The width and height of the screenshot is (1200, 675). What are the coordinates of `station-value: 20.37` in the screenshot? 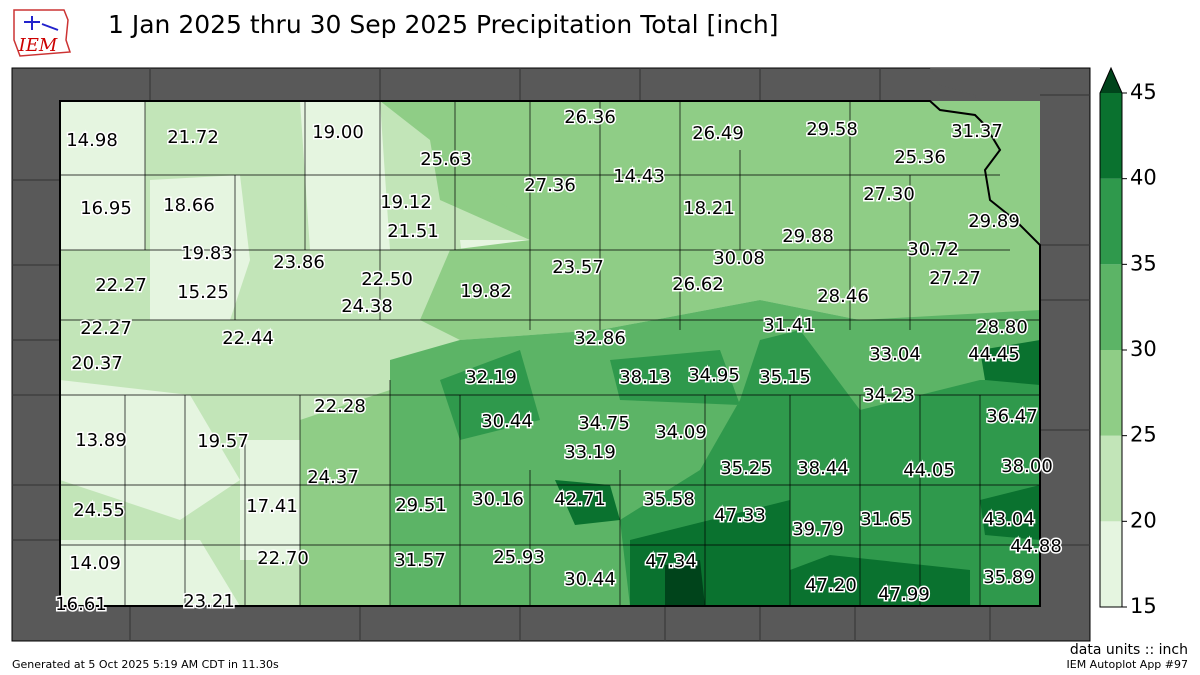 It's located at (97, 363).